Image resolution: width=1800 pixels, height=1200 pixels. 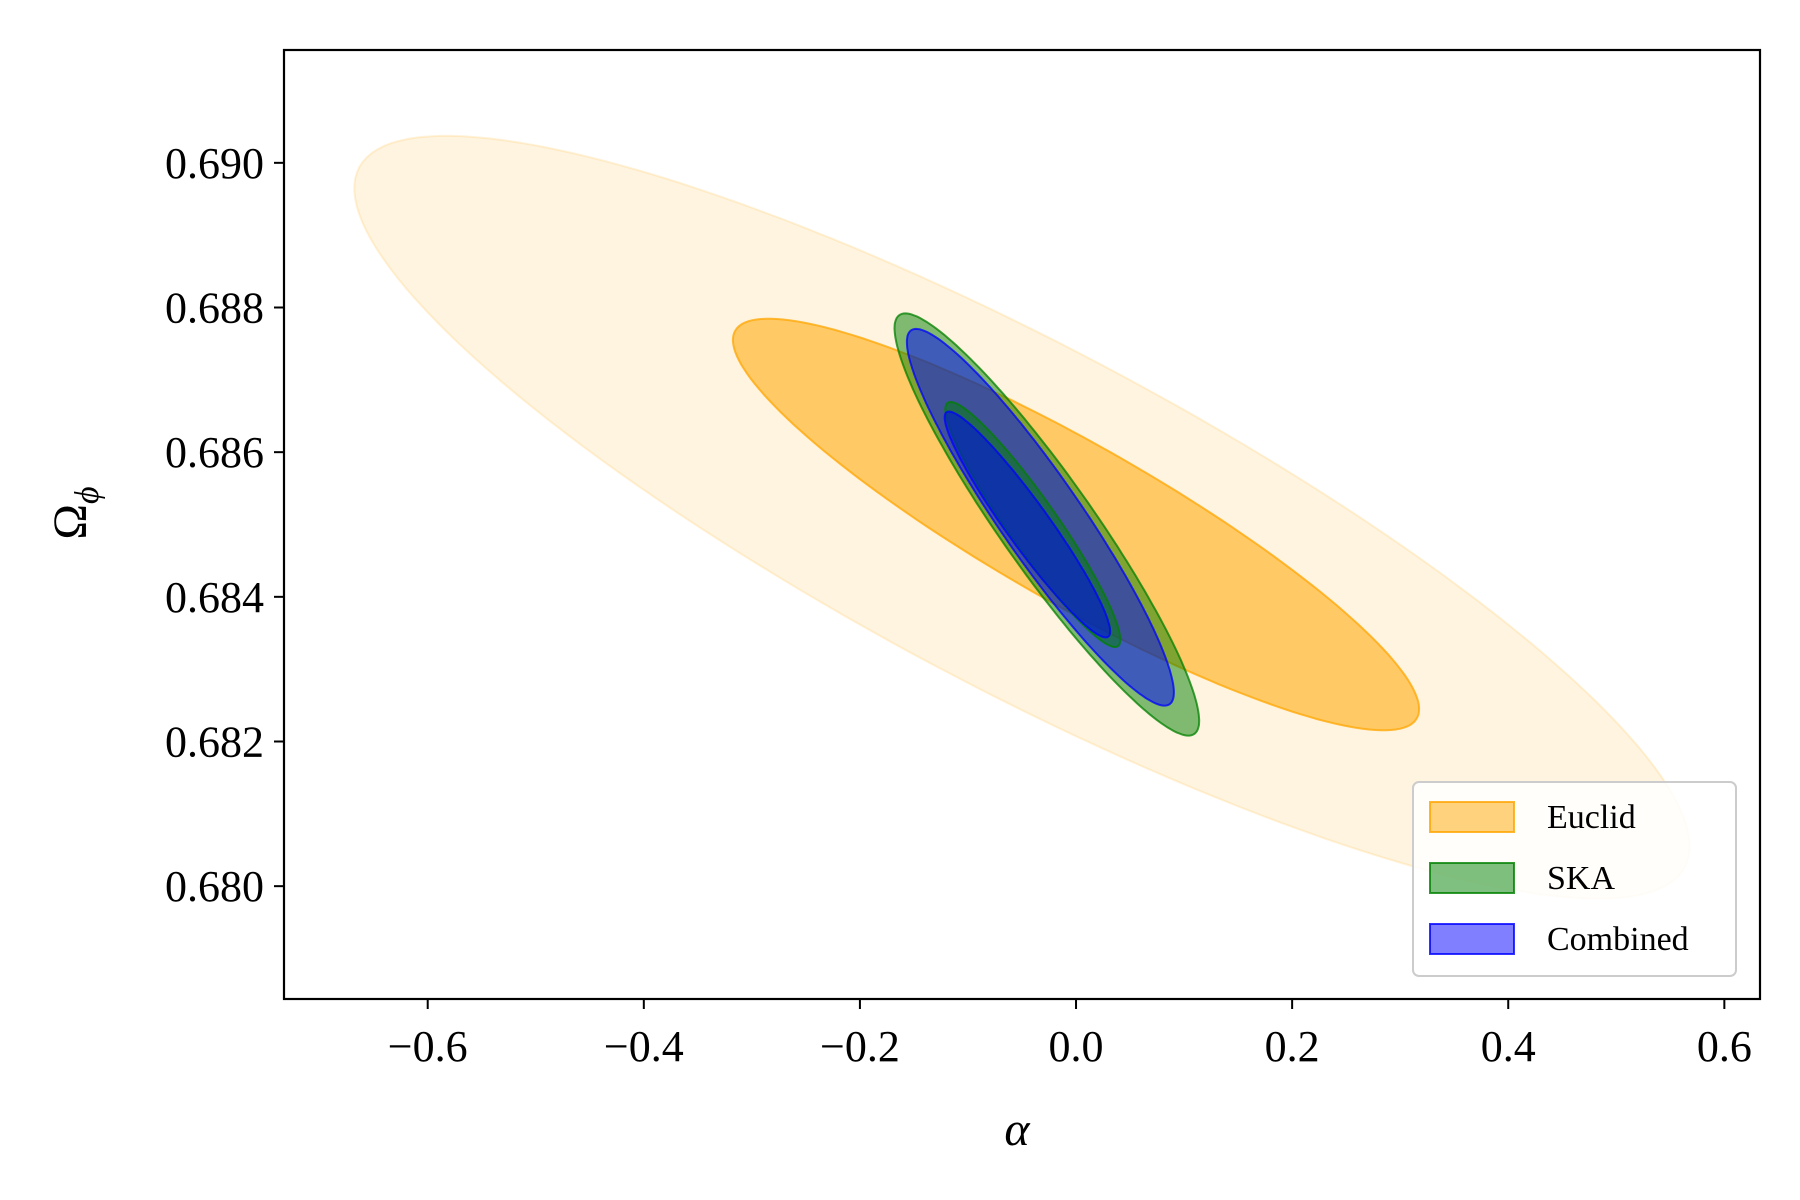 I want to click on y-tick-label: 0.686, so click(x=214, y=452).